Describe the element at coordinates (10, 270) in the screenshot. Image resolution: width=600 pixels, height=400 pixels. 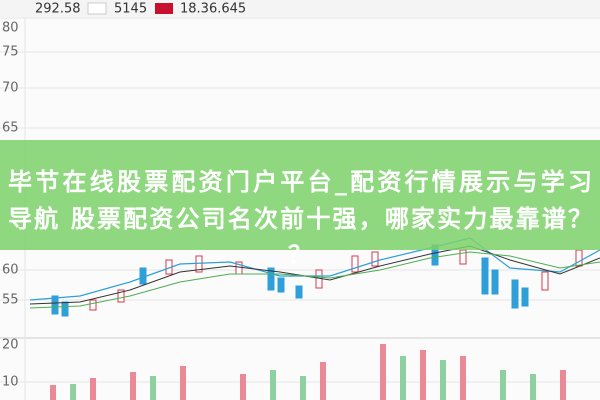
I see `axis-label: 60` at that location.